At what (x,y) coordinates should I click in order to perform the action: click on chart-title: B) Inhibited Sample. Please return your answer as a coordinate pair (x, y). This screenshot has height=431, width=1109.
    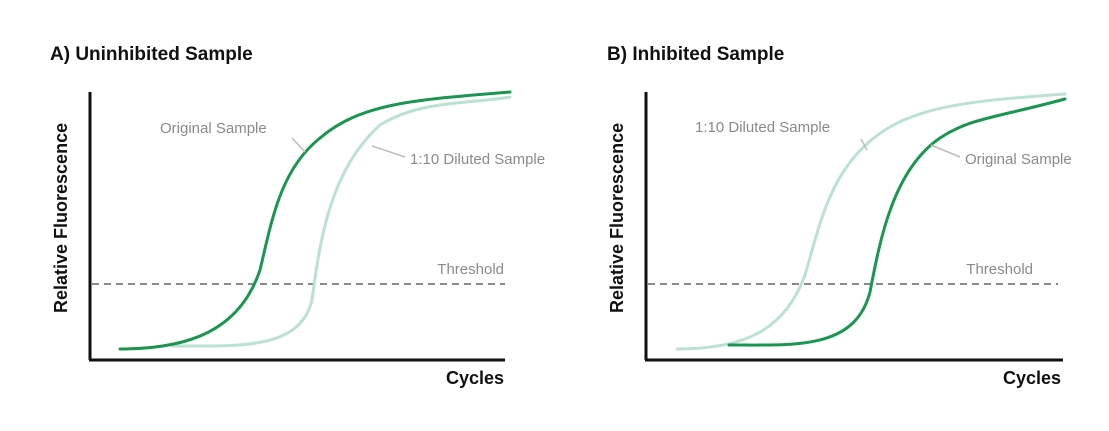
    Looking at the image, I should click on (696, 54).